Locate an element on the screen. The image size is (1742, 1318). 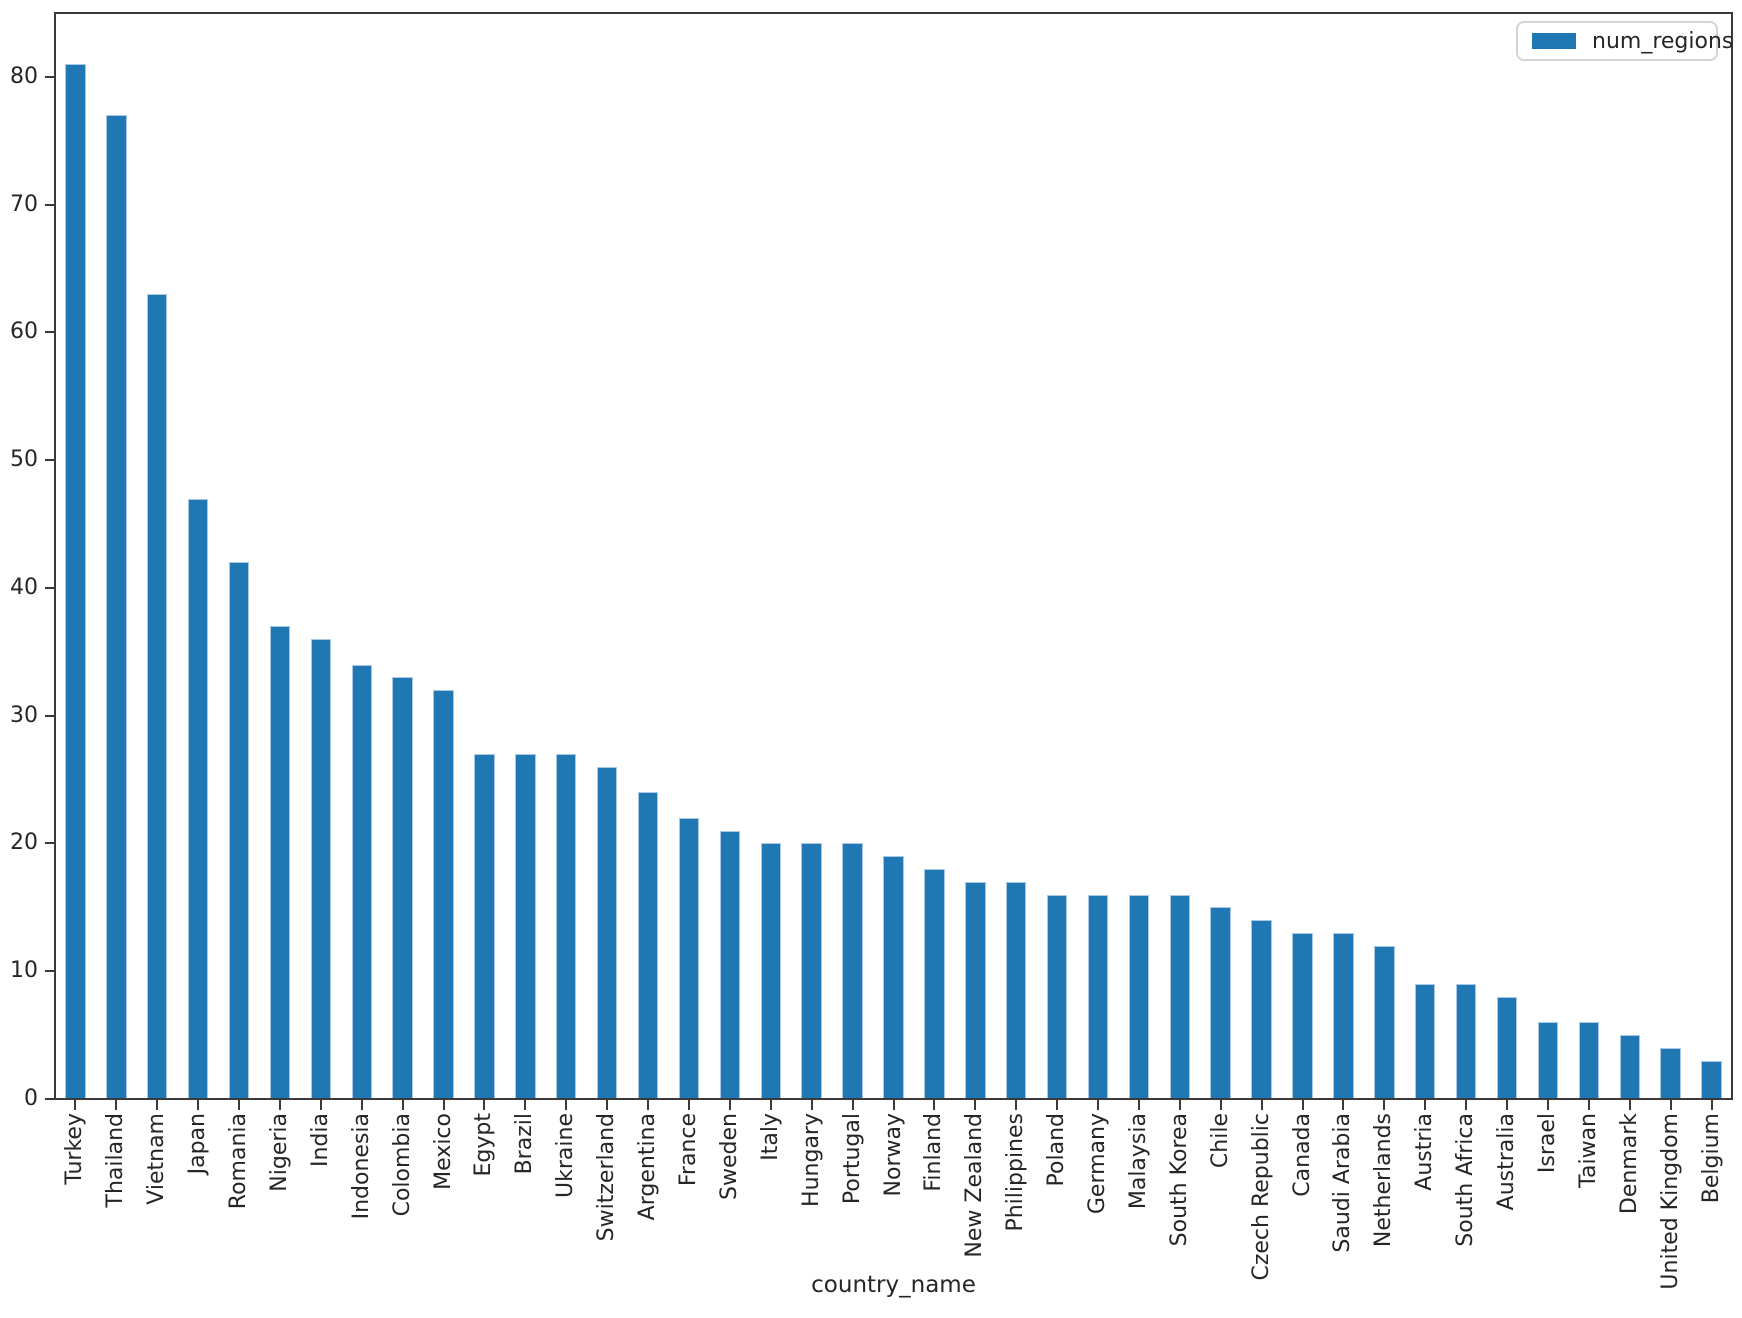
x-tick-mark-south-africa is located at coordinates (1466, 1105).